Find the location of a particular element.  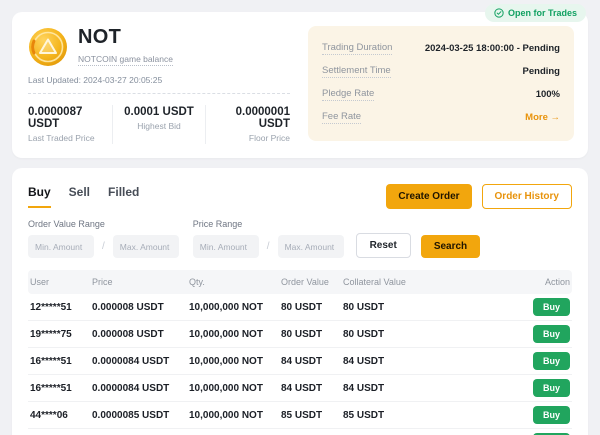

column-header: Action is located at coordinates (557, 282).